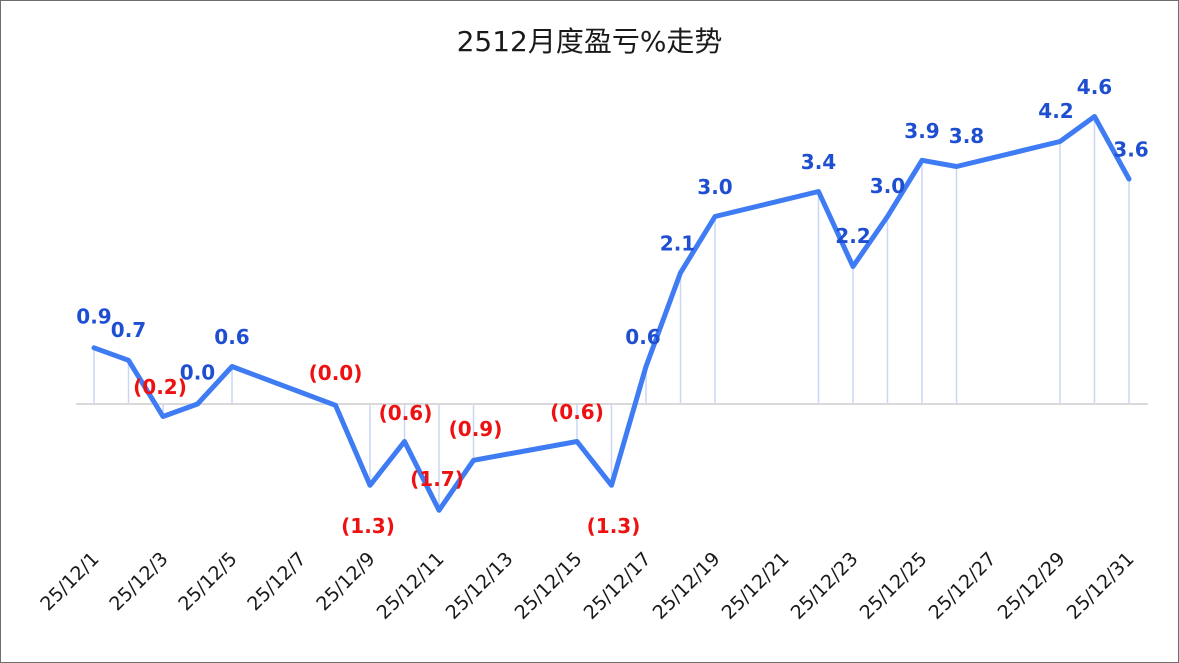 This screenshot has height=663, width=1179. I want to click on x-tick-label: 25/12/17, so click(618, 586).